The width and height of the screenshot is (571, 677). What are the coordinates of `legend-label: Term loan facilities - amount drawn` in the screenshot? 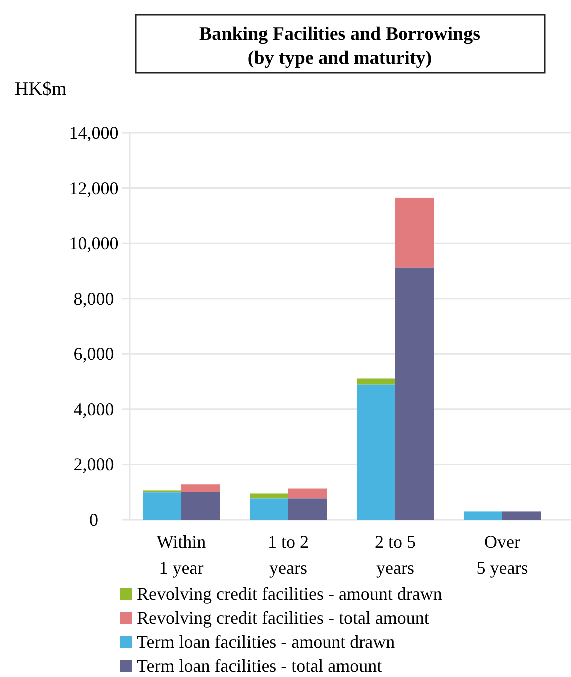 It's located at (266, 642).